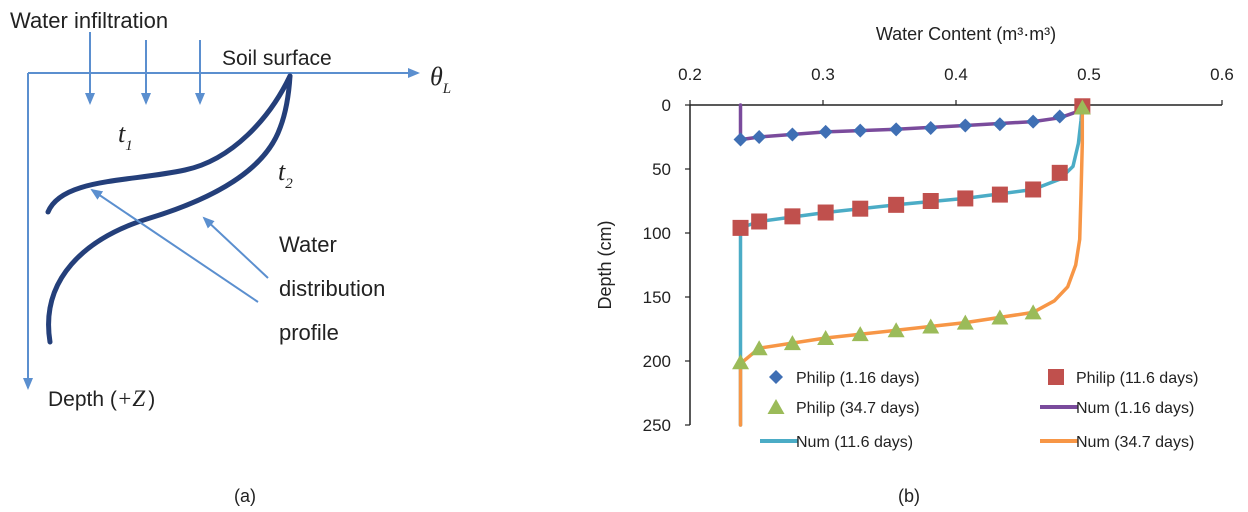 The image size is (1248, 512). Describe the element at coordinates (657, 425) in the screenshot. I see `y-tick-label: 250` at that location.